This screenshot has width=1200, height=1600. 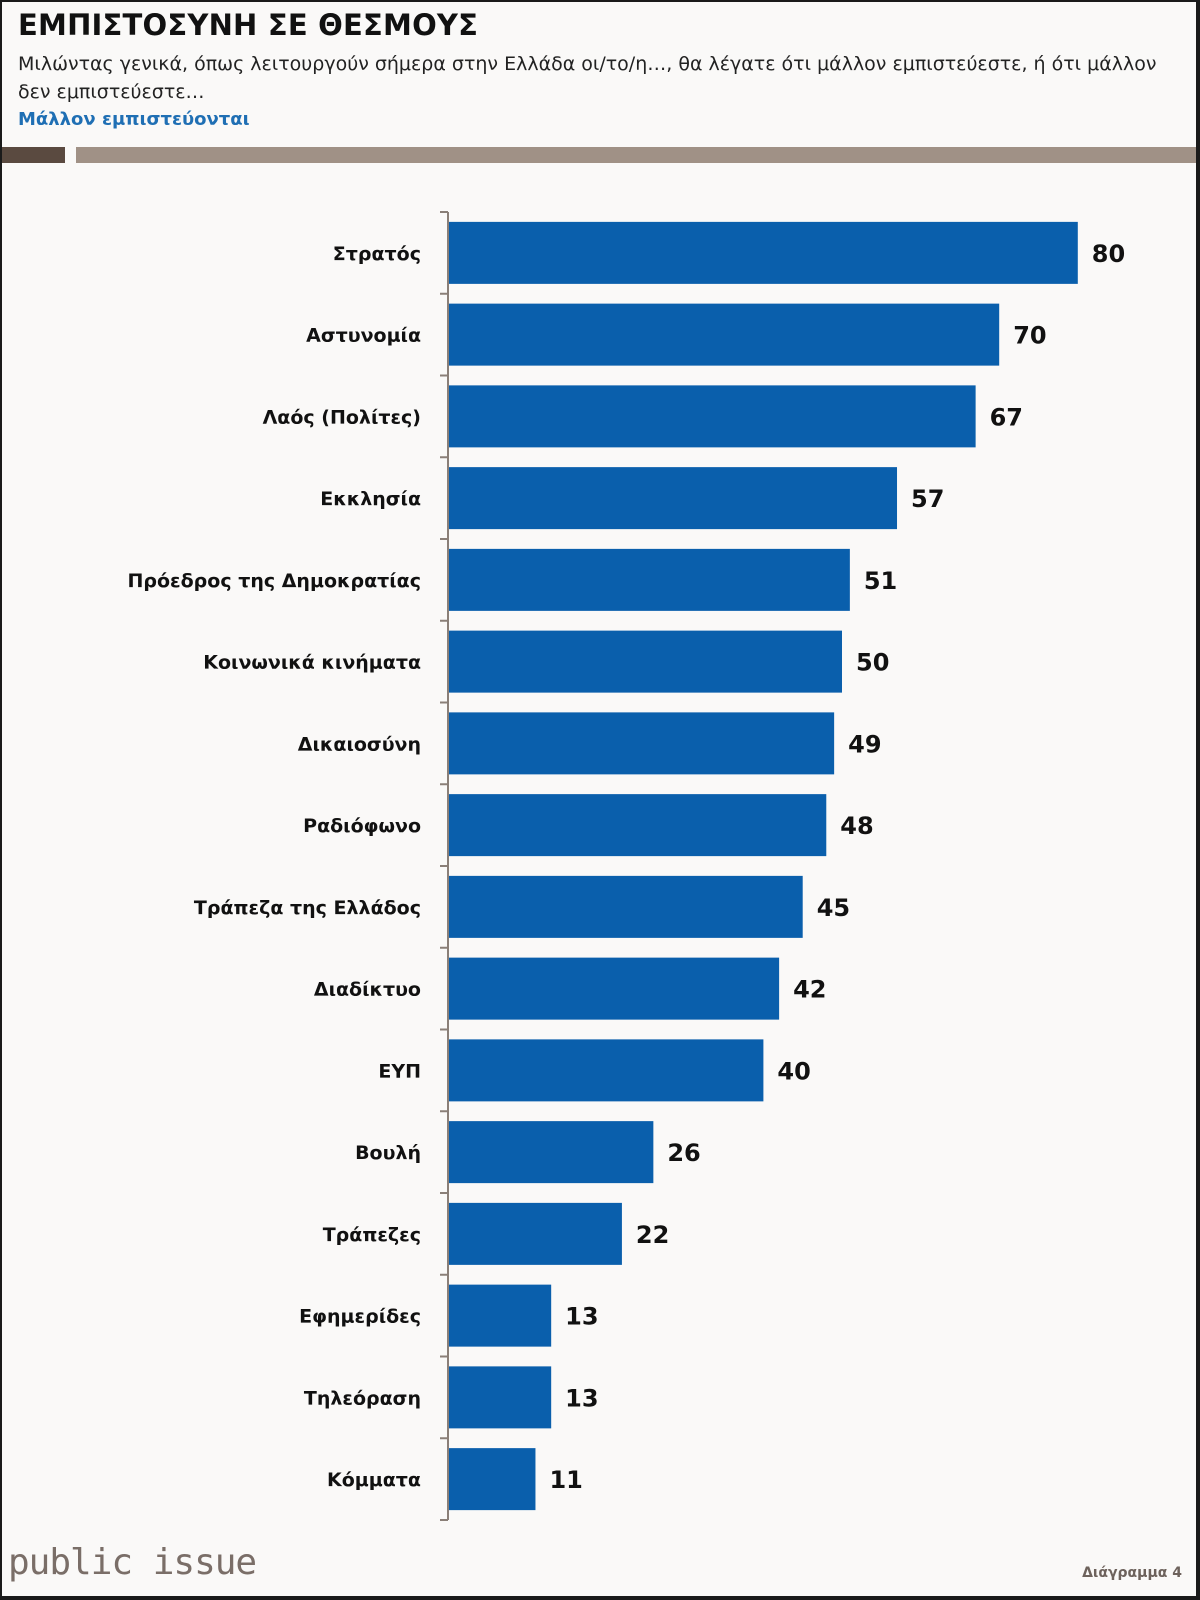 What do you see at coordinates (134, 119) in the screenshot?
I see `series-label: Μάλλον εμπιστεύονται` at bounding box center [134, 119].